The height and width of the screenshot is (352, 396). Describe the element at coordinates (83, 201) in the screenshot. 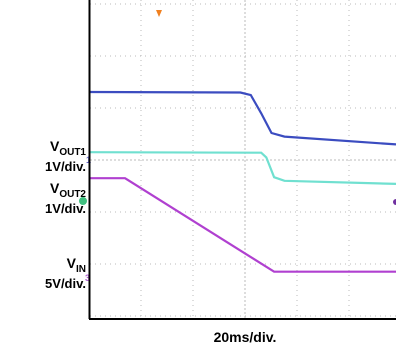

I see `ch2-marker` at that location.